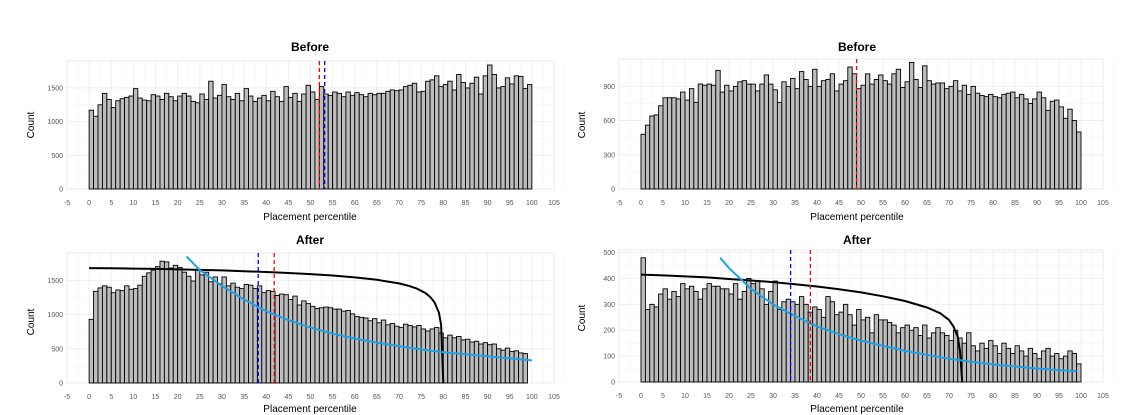 The height and width of the screenshot is (415, 1126). I want to click on x-tick-label: 35, so click(795, 203).